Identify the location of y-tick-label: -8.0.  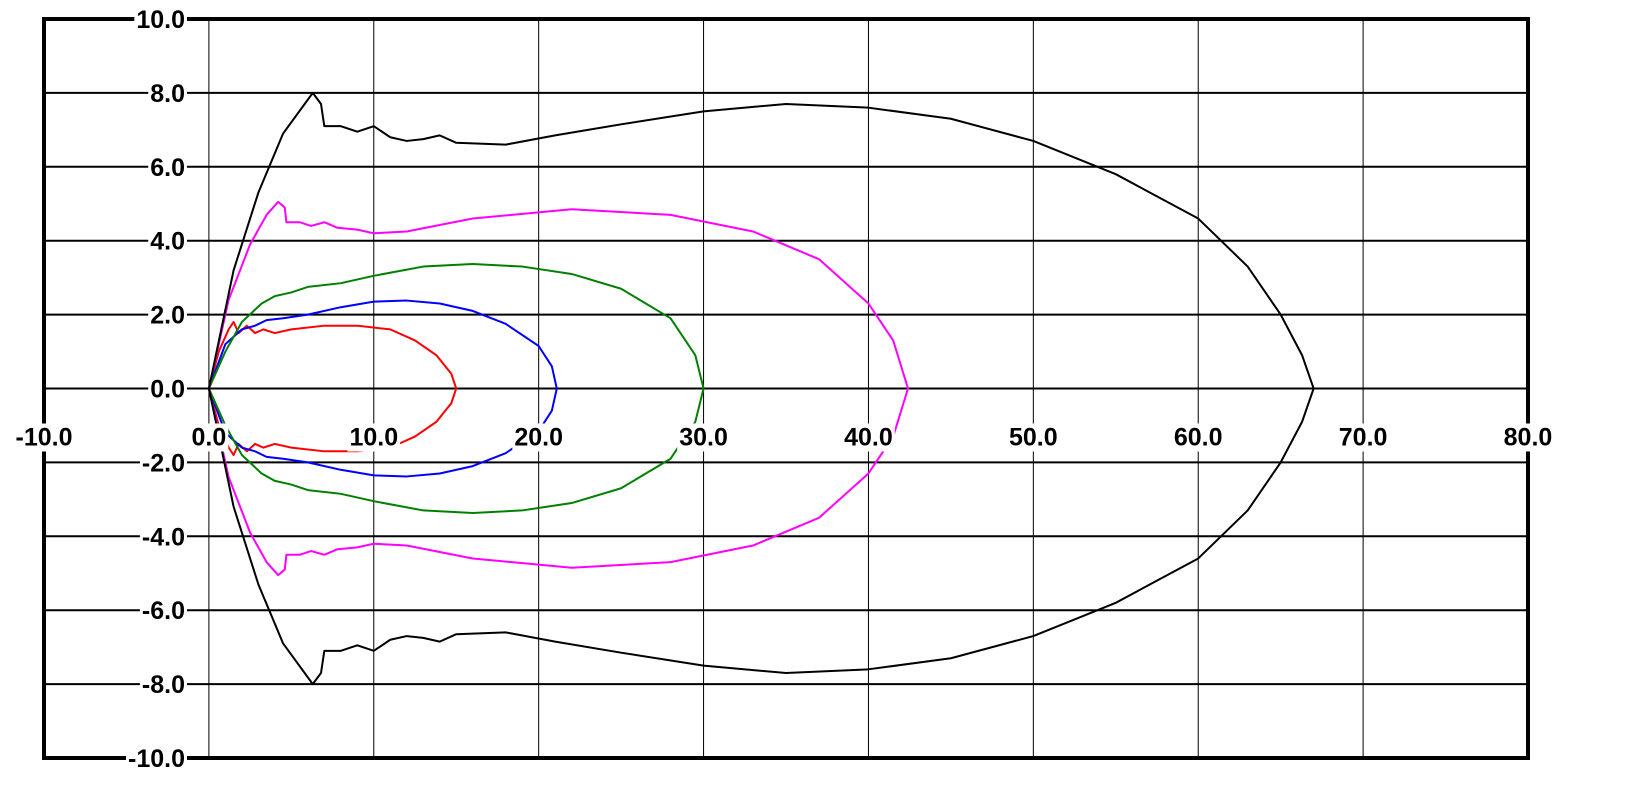
(163, 685).